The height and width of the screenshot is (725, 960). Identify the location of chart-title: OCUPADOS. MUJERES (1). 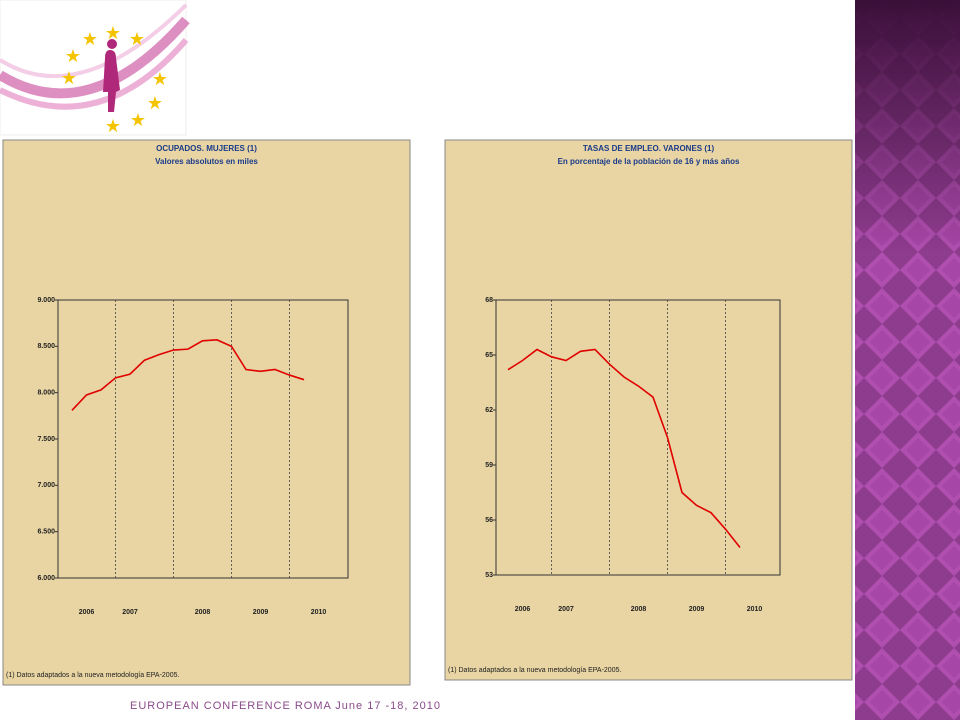
(206, 148).